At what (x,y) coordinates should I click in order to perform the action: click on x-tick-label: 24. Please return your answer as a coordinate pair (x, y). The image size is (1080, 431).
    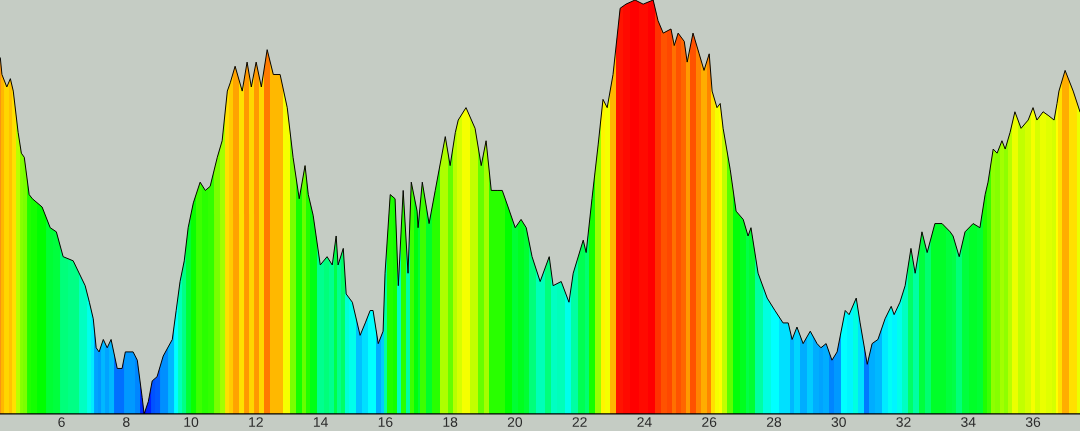
    Looking at the image, I should click on (644, 422).